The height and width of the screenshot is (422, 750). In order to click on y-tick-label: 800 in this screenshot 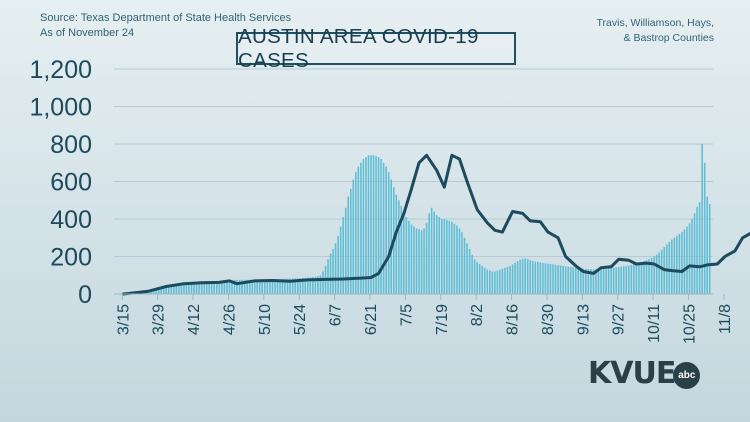, I will do `click(71, 145)`.